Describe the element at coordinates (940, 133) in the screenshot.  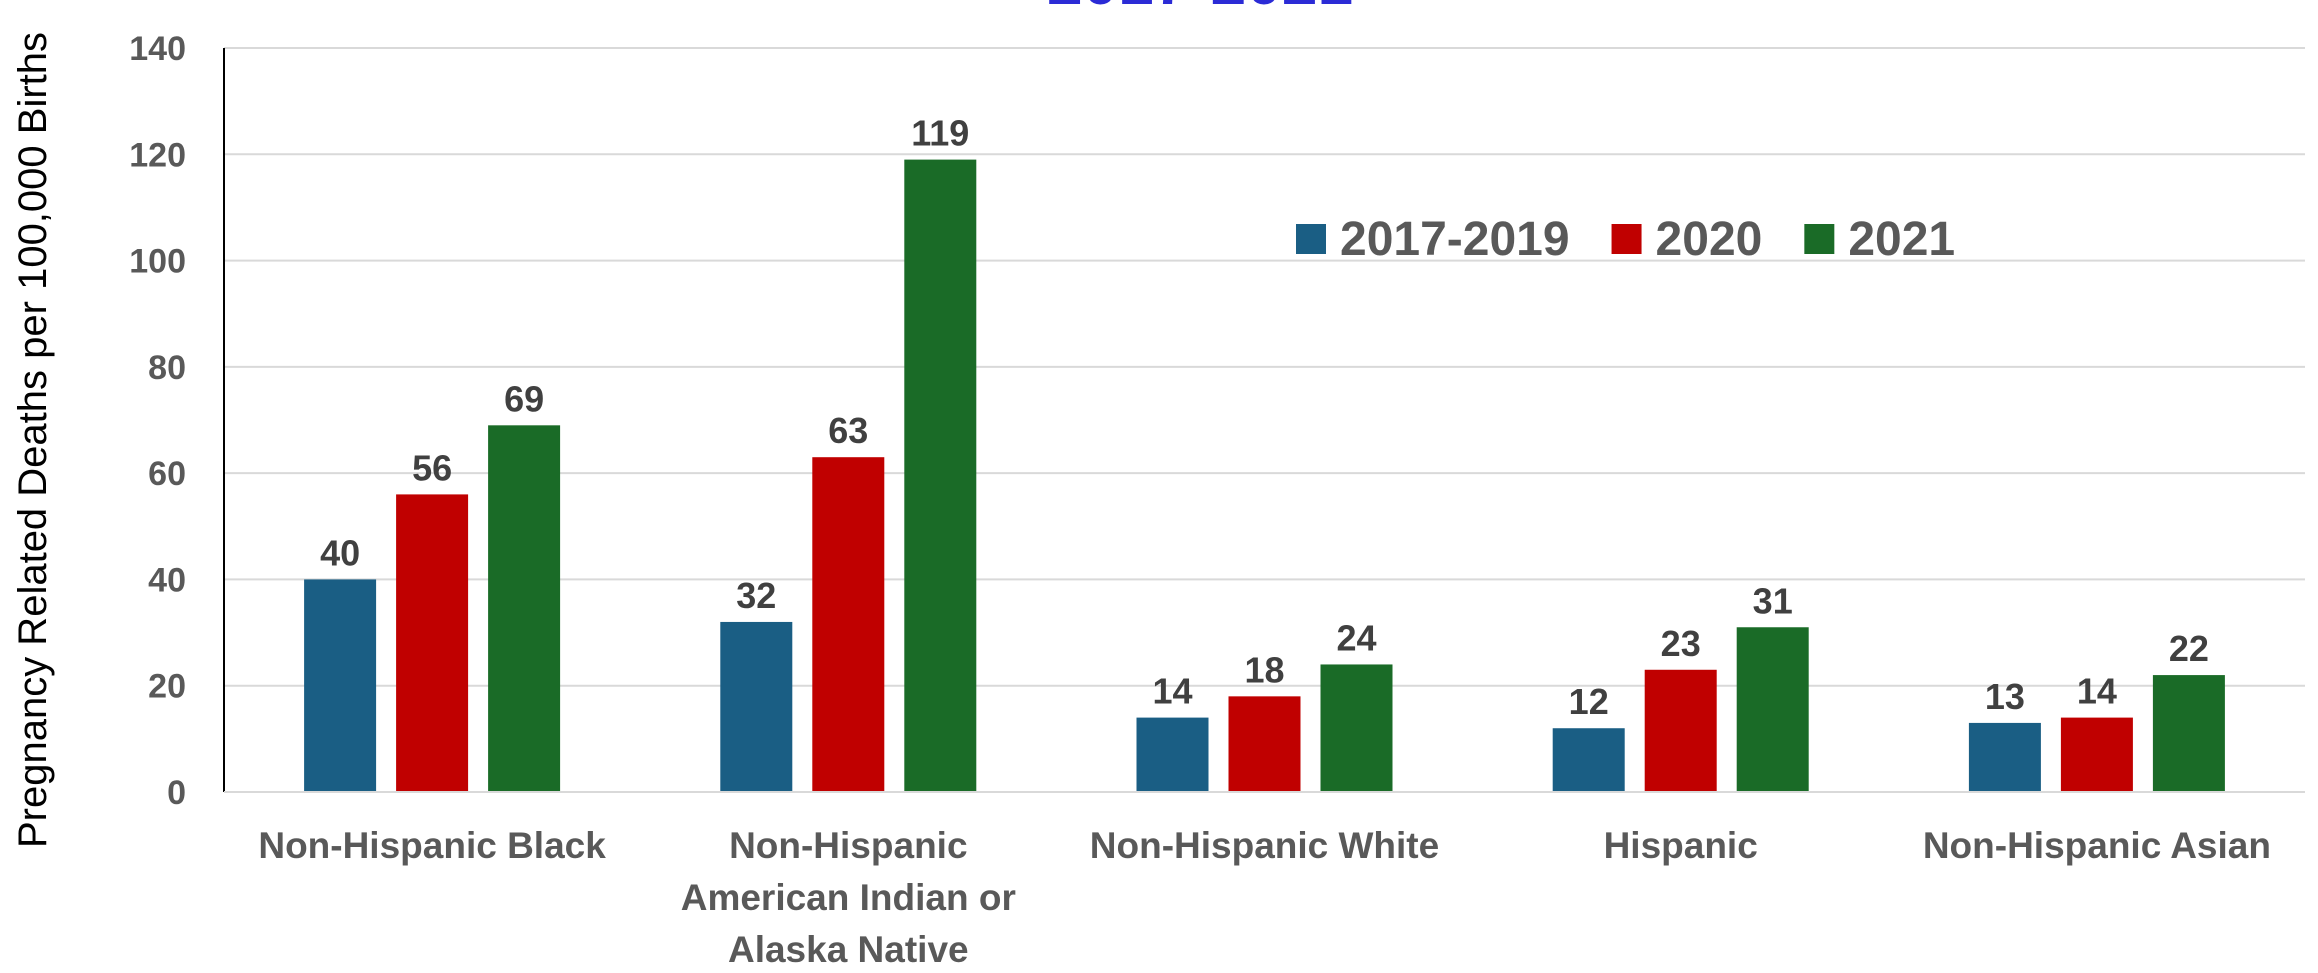
I see `data-label: 119` at that location.